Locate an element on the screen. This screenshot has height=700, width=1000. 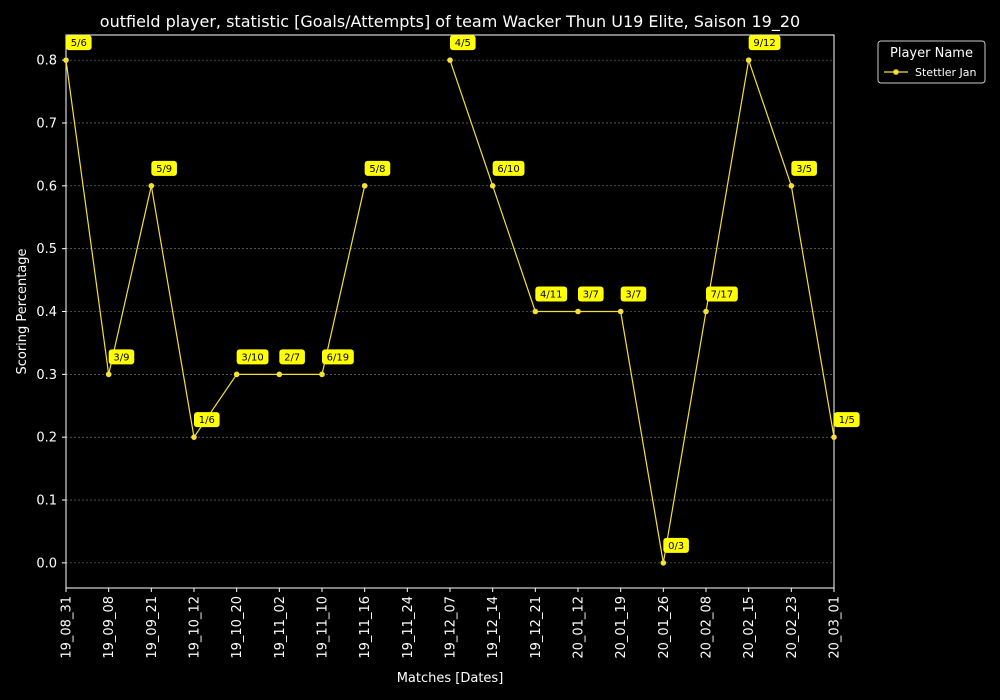
data-label: 1/6 is located at coordinates (207, 420).